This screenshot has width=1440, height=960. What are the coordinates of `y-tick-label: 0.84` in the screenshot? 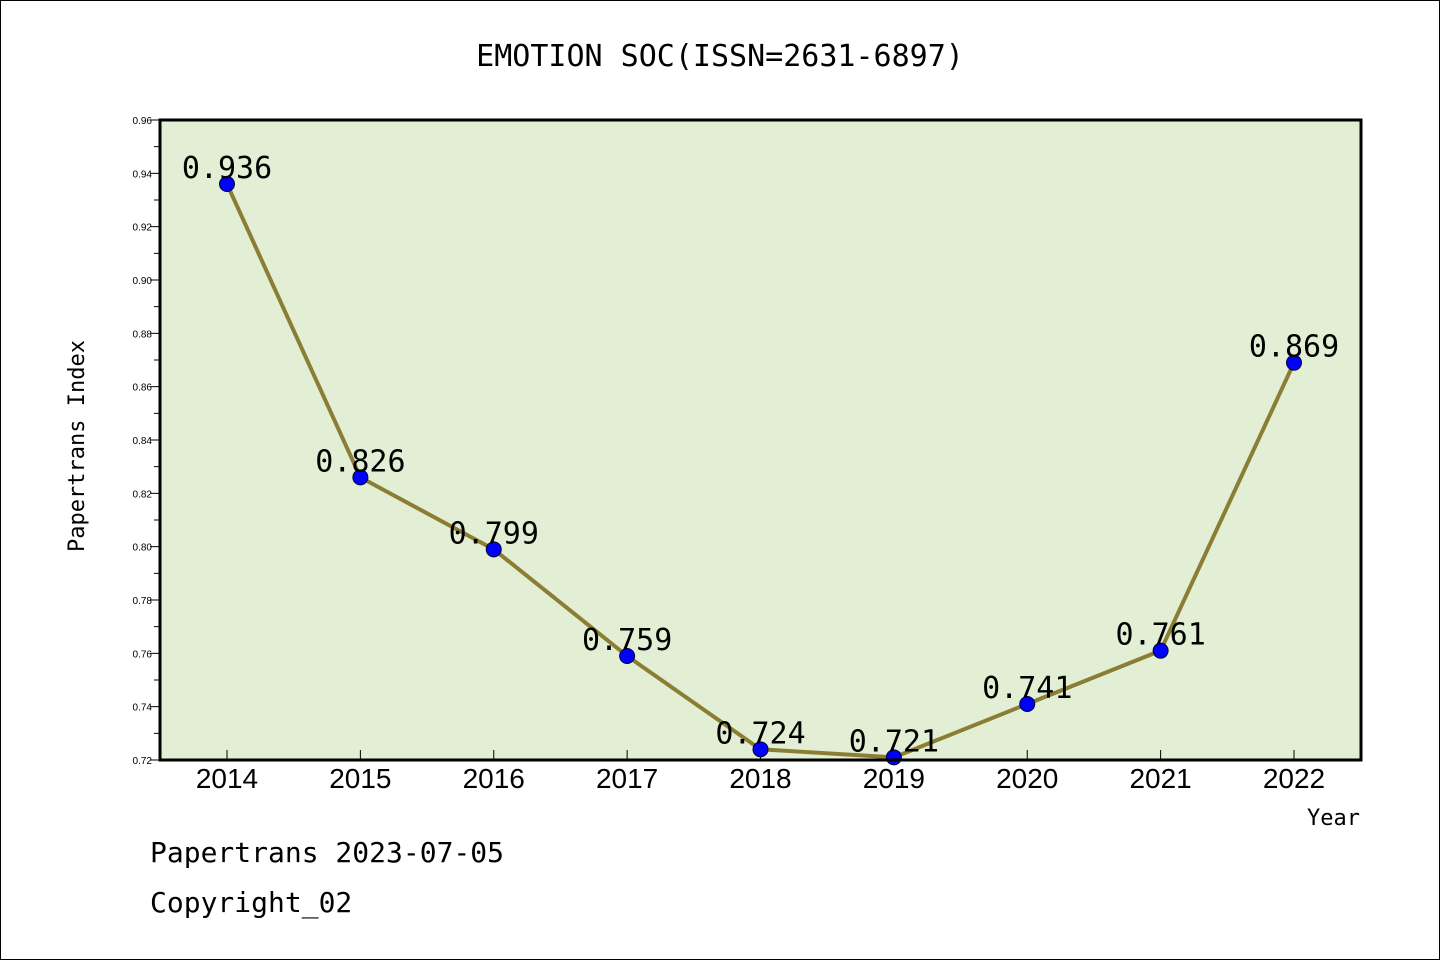 It's located at (143, 441).